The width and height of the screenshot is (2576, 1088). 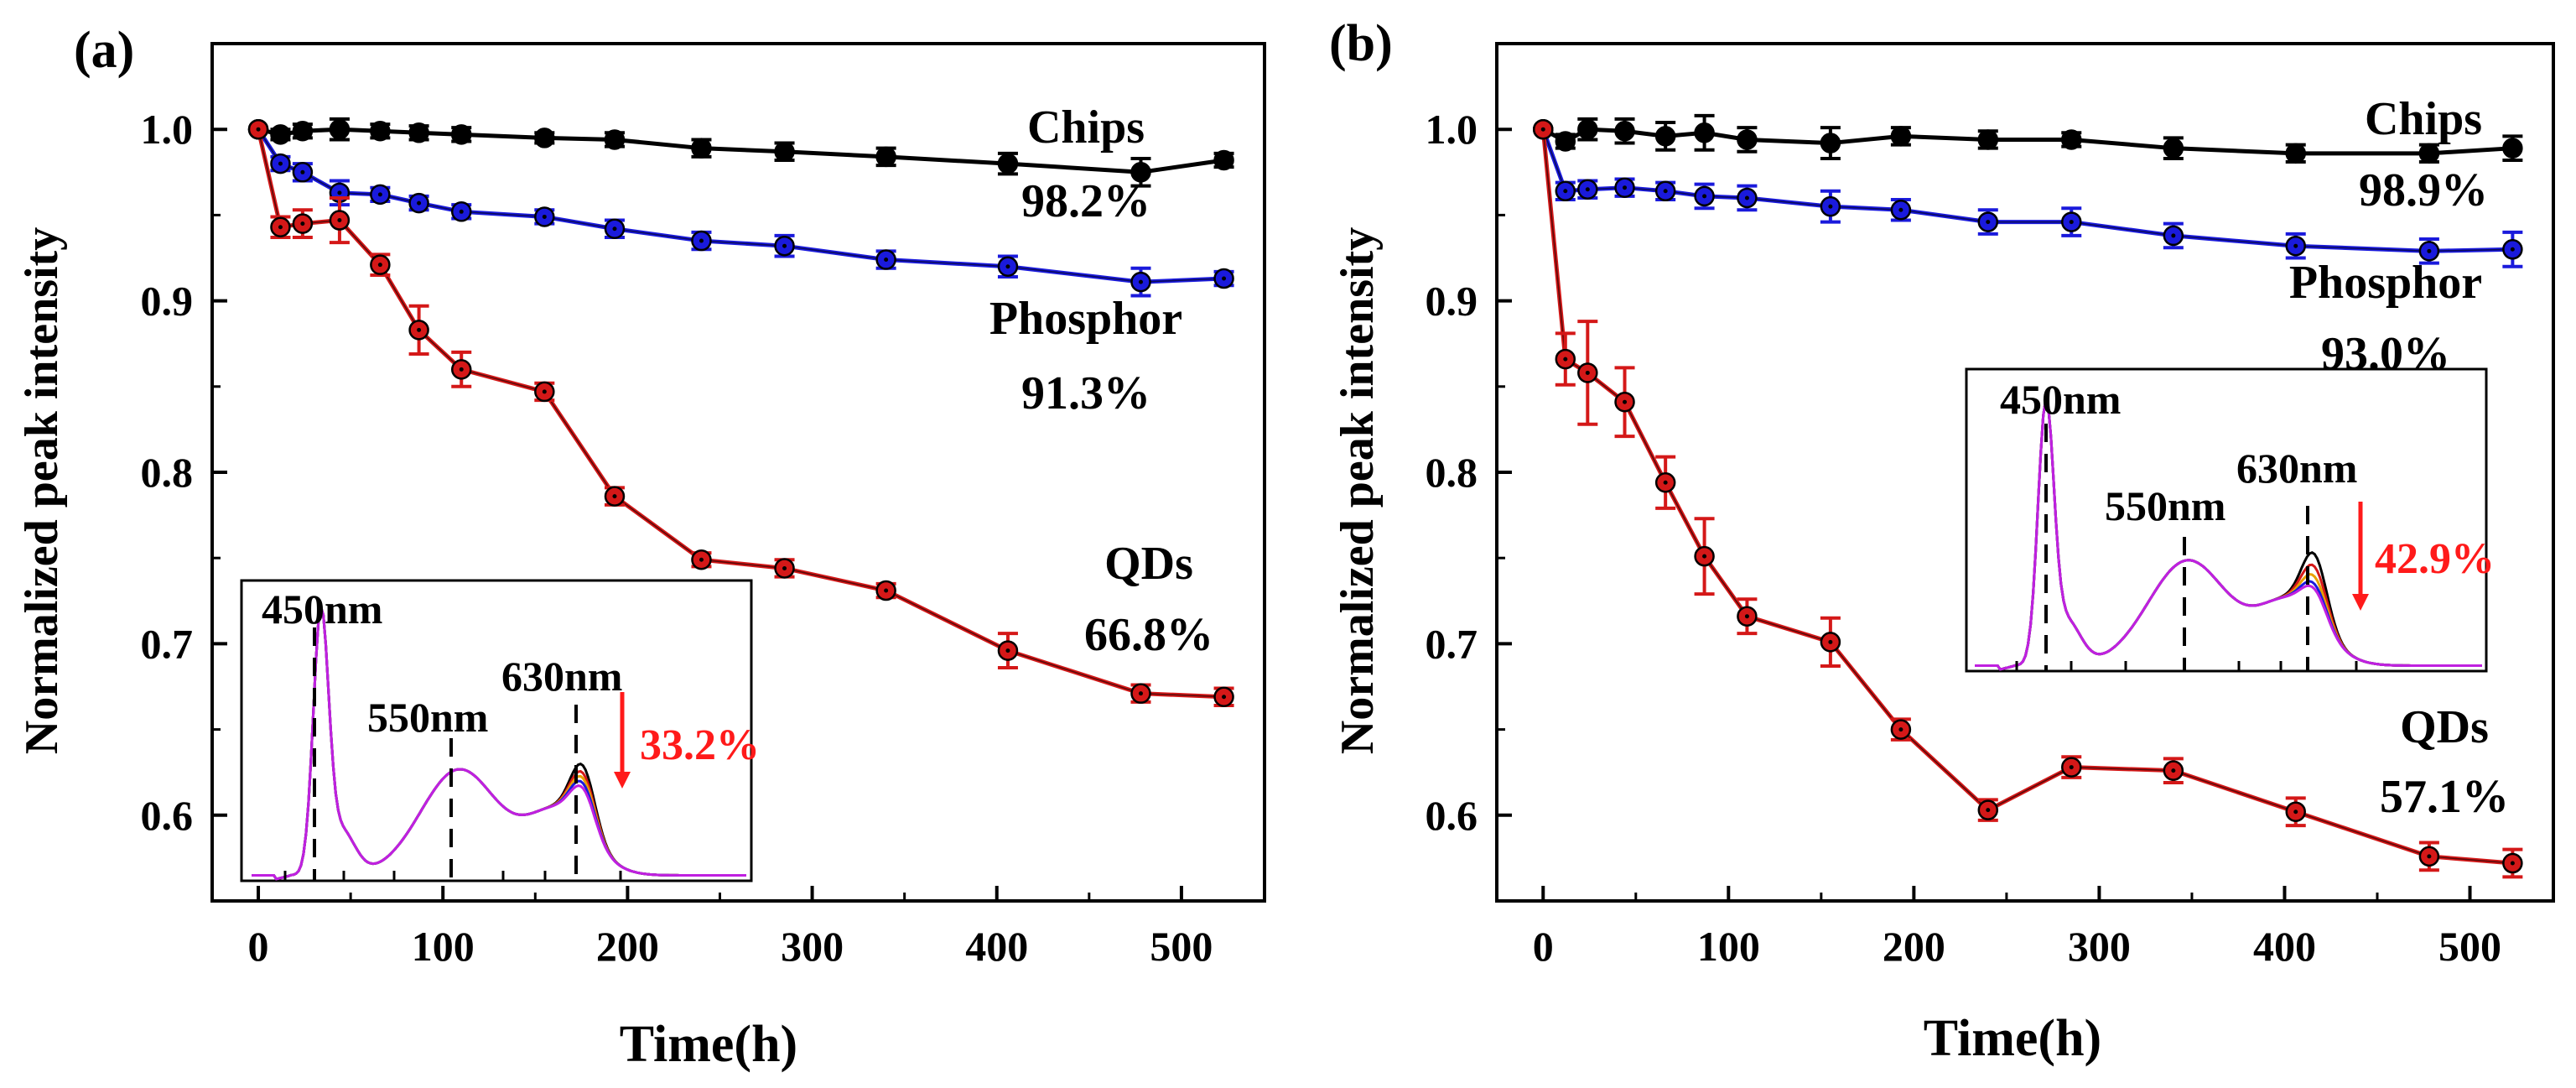 I want to click on x-tick-label: 100, so click(x=1728, y=946).